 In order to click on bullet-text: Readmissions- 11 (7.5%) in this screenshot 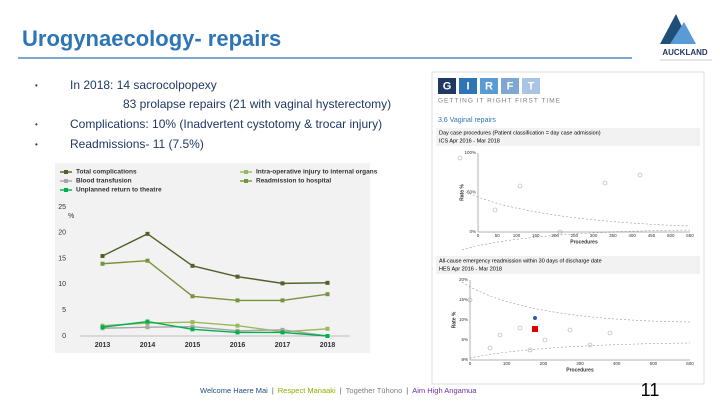, I will do `click(137, 144)`.